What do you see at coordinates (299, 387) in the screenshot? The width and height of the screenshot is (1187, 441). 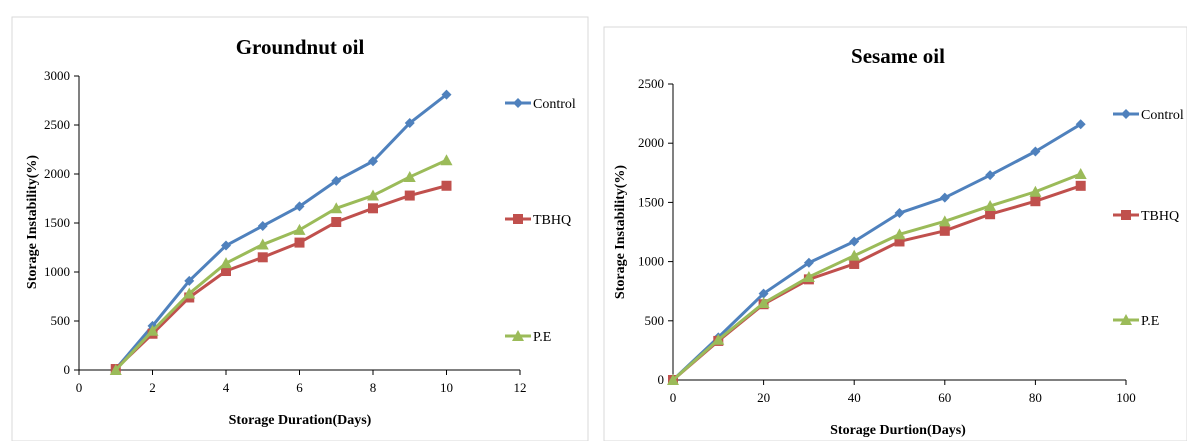 I see `x-tick-label: 6` at bounding box center [299, 387].